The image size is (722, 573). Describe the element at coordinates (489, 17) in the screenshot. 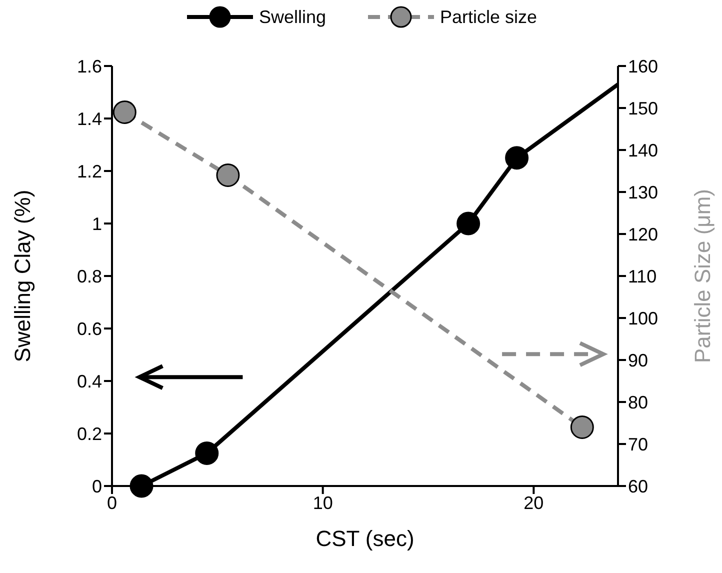

I see `legend-label: Particle size` at that location.